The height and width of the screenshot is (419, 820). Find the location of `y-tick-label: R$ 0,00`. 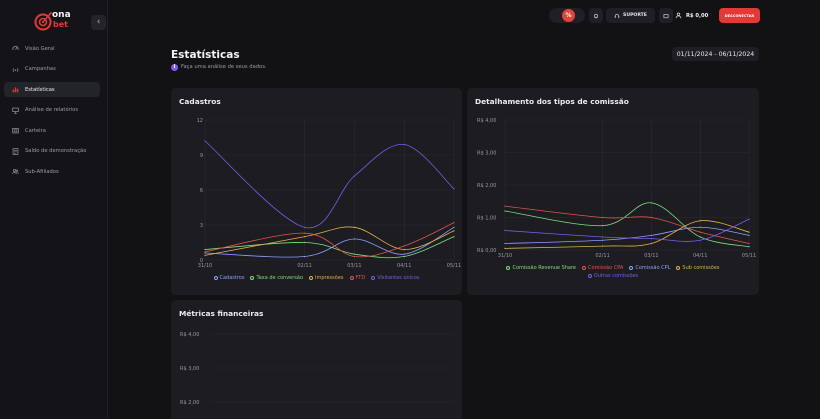

y-tick-label: R$ 0,00 is located at coordinates (486, 251).